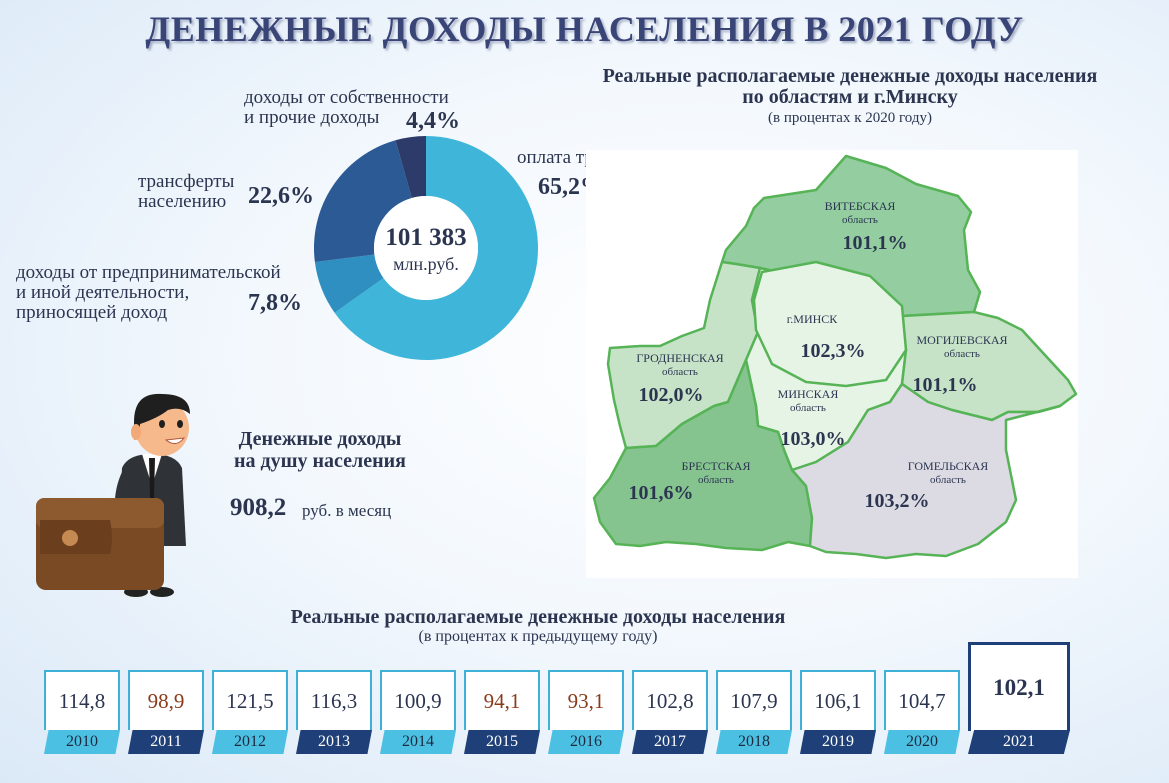 This screenshot has width=1169, height=783. I want to click on year-label-2021: 2021, so click(1019, 742).